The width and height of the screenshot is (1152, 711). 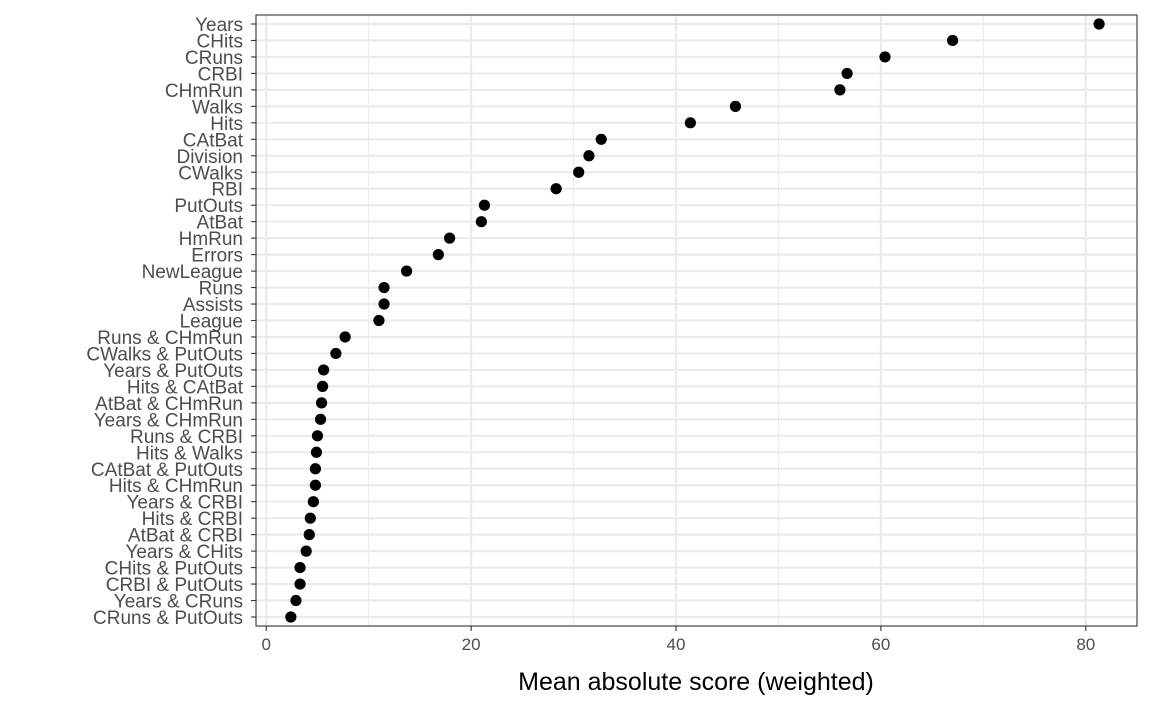 What do you see at coordinates (217, 107) in the screenshot?
I see `y-tick-label: Walks` at bounding box center [217, 107].